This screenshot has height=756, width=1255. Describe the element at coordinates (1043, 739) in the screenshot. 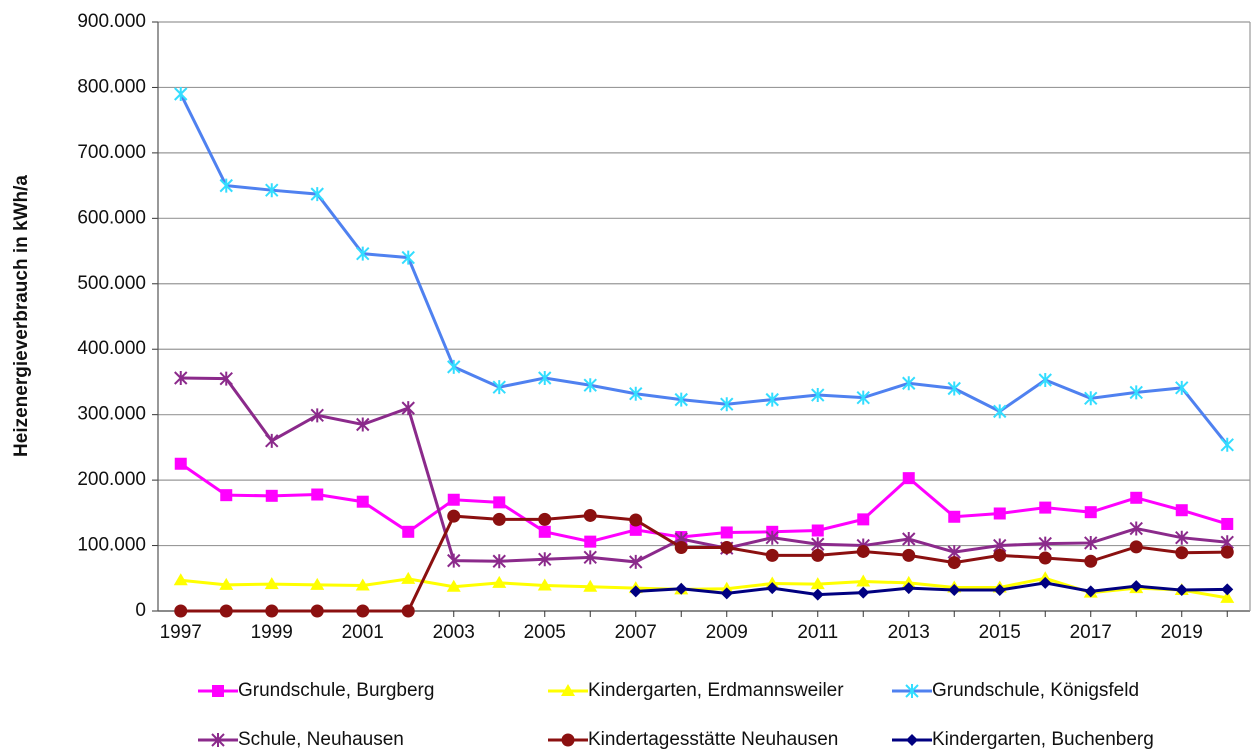

I see `legend-label: Kindergarten, Buchenberg` at that location.